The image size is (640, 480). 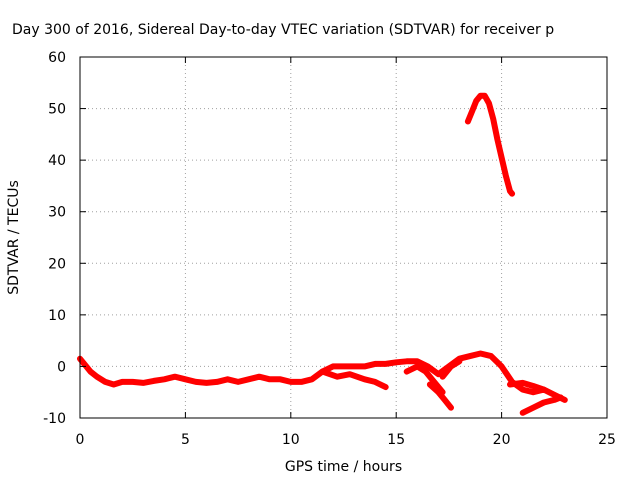 I want to click on series-branch-c, so click(x=440, y=396).